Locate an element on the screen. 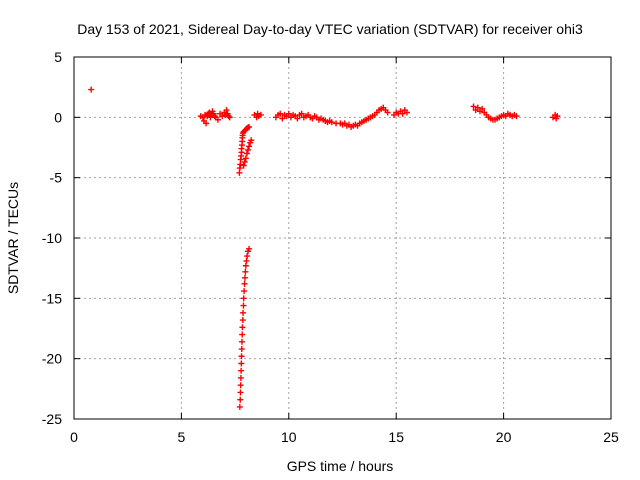 Image resolution: width=640 pixels, height=480 pixels. x-tick-label: 20 is located at coordinates (504, 437).